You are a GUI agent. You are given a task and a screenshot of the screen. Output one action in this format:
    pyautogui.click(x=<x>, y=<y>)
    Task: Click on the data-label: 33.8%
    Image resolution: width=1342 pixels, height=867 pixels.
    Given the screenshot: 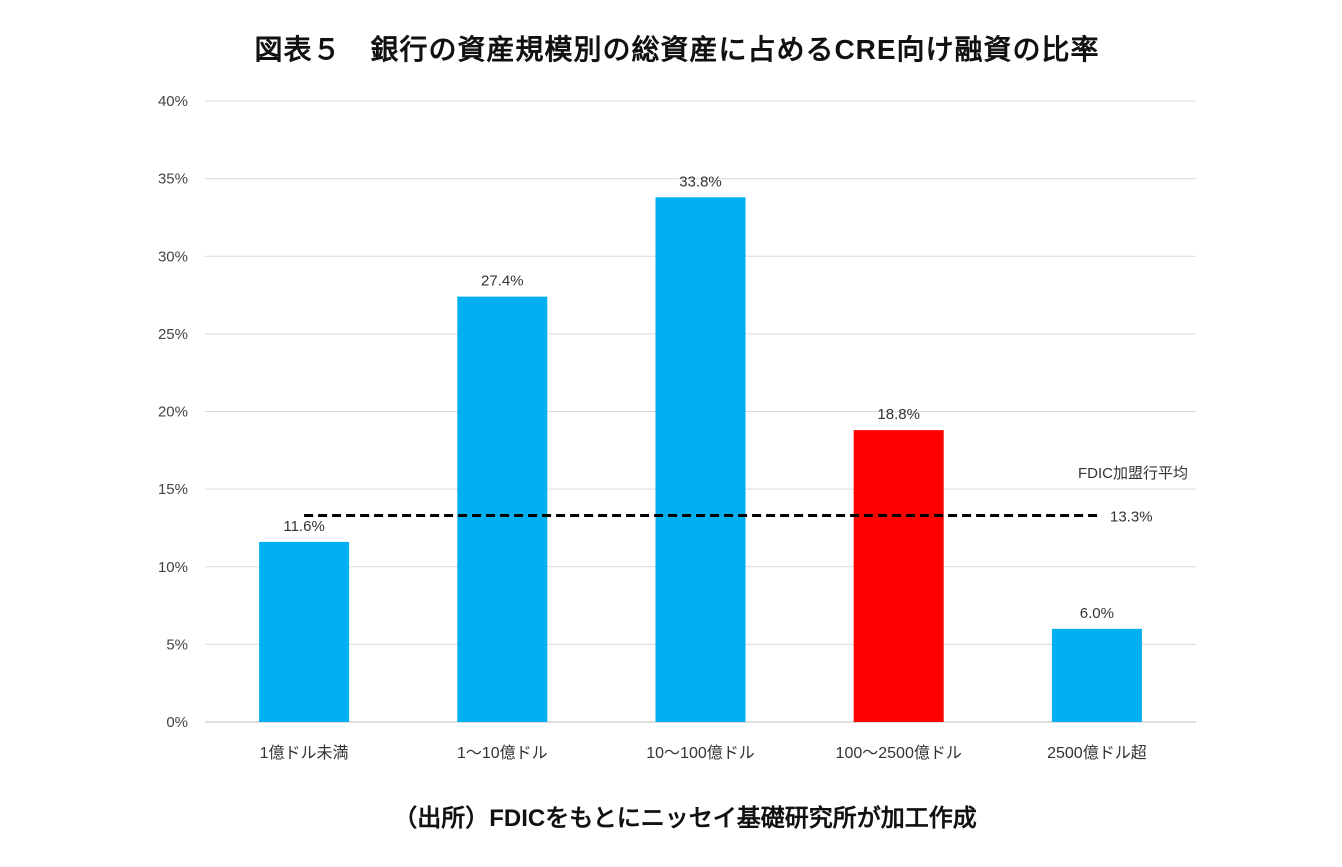 What is the action you would take?
    pyautogui.click(x=700, y=181)
    